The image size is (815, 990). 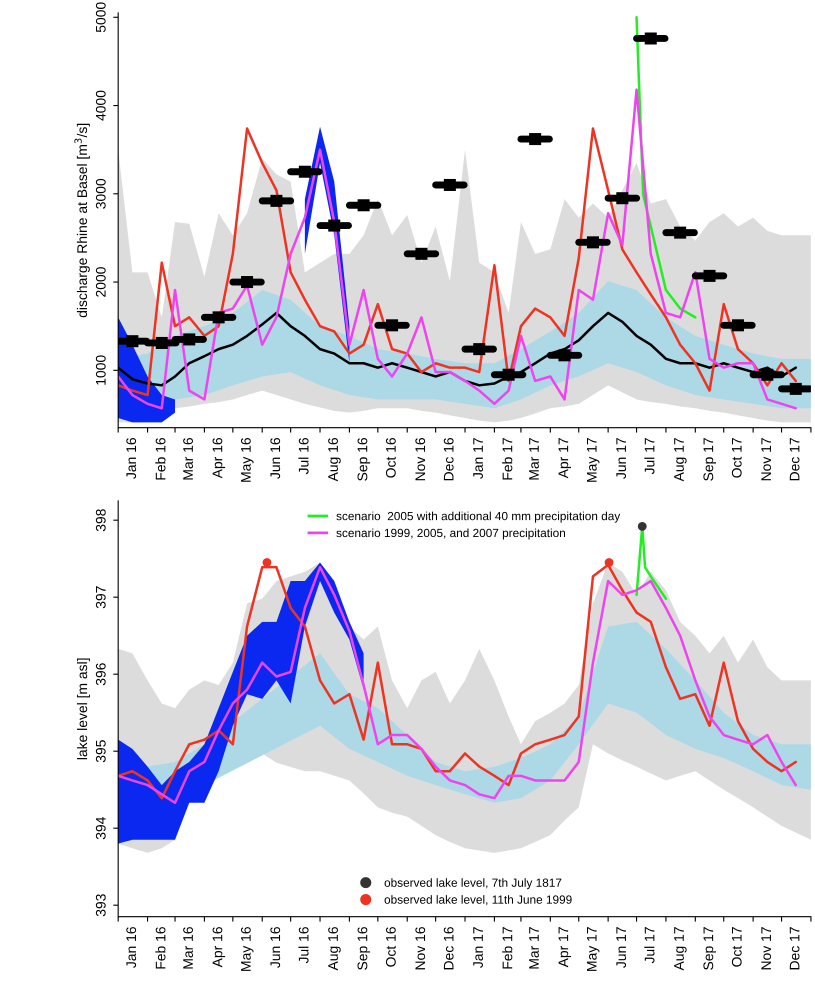 What do you see at coordinates (451, 534) in the screenshot?
I see `legend-label: scenario 1999, 2005, and 2007 precipitation` at bounding box center [451, 534].